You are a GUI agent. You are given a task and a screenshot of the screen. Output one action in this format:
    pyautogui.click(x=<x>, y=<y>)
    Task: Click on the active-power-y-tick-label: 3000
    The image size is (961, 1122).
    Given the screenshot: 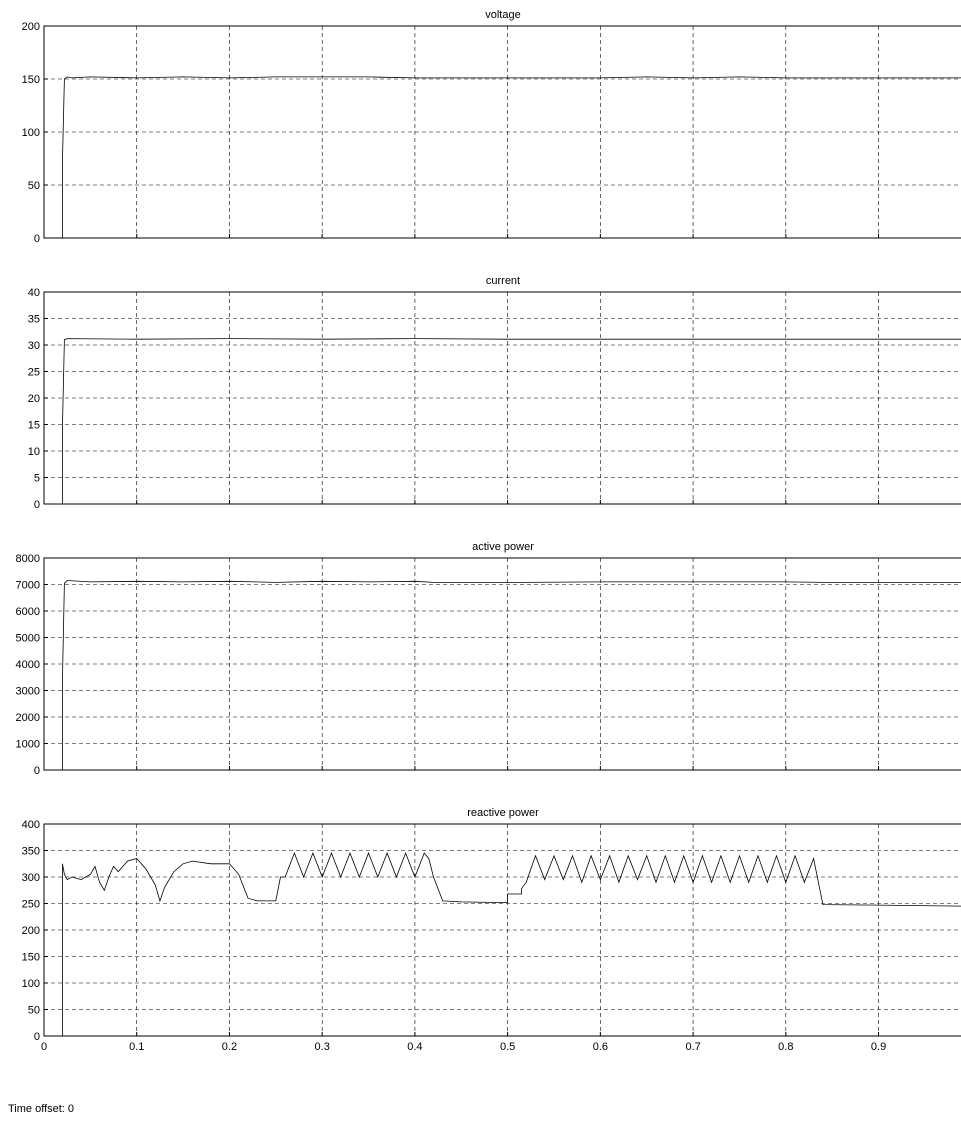 What is the action you would take?
    pyautogui.click(x=28, y=692)
    